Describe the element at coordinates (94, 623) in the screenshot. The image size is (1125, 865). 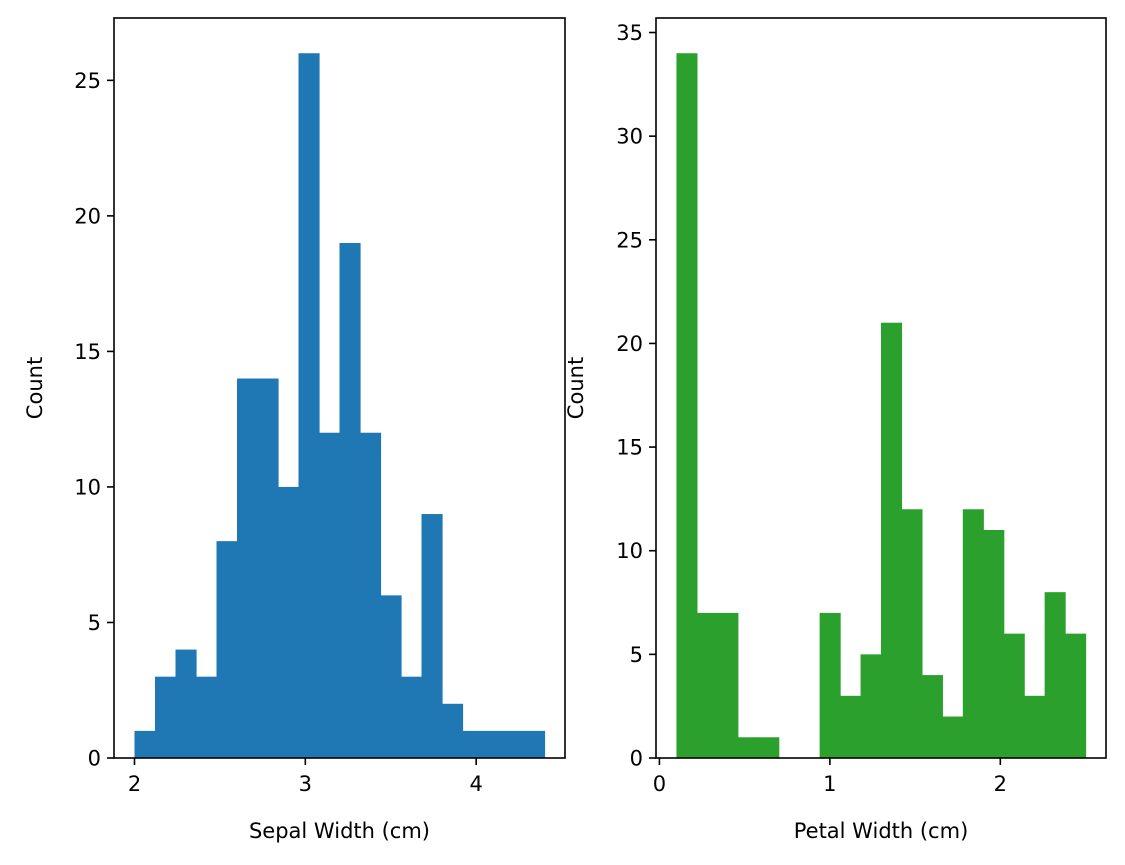
I see `sepal-y-tick-label: 5` at that location.